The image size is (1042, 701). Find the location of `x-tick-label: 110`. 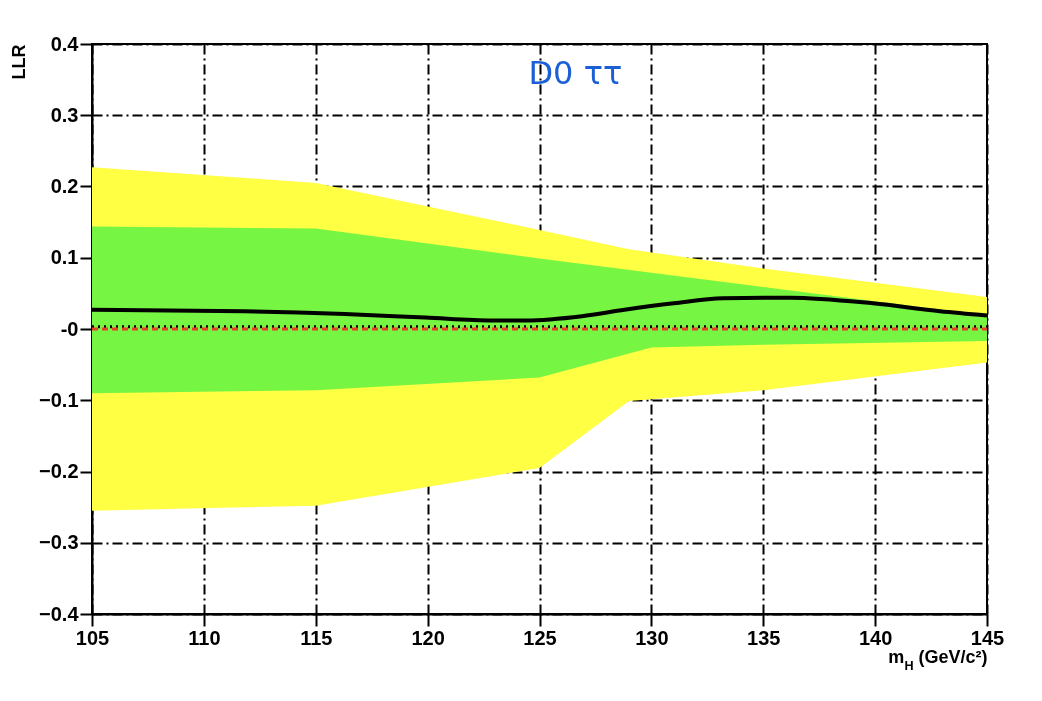

x-tick-label: 110 is located at coordinates (204, 637).